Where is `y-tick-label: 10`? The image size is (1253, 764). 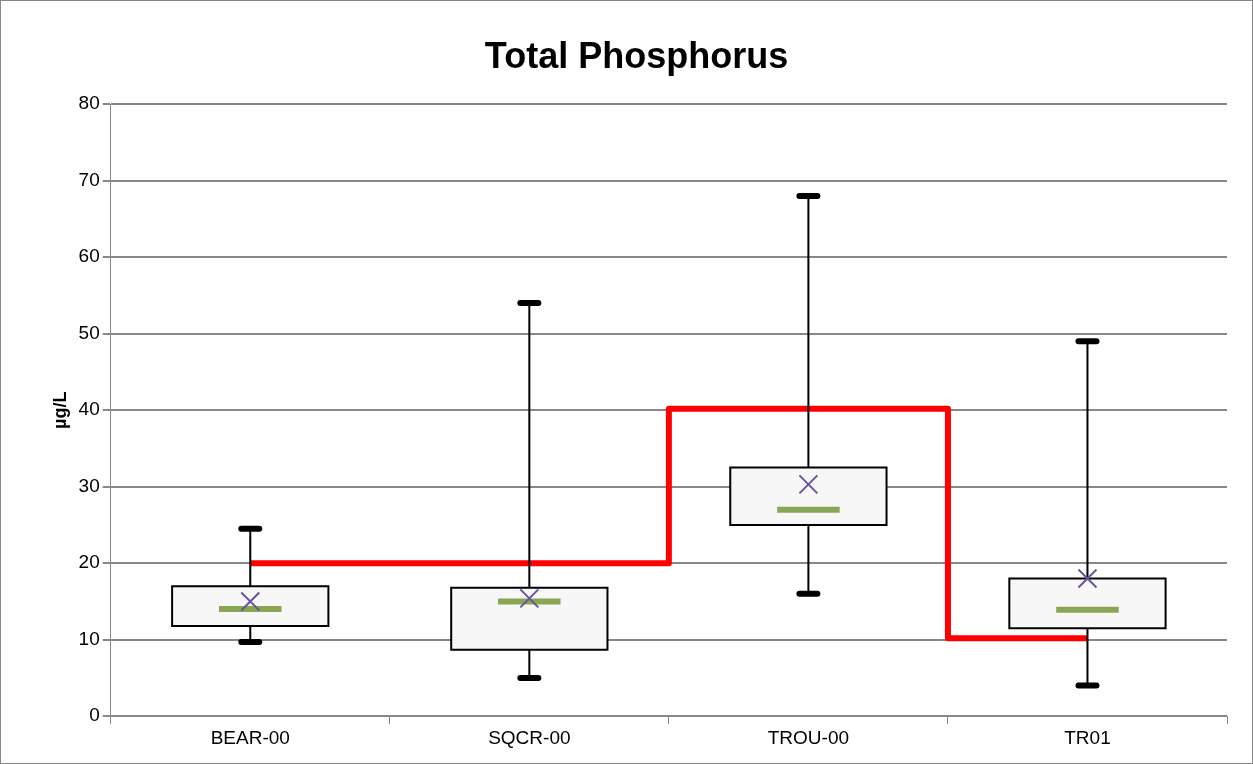
y-tick-label: 10 is located at coordinates (89, 638).